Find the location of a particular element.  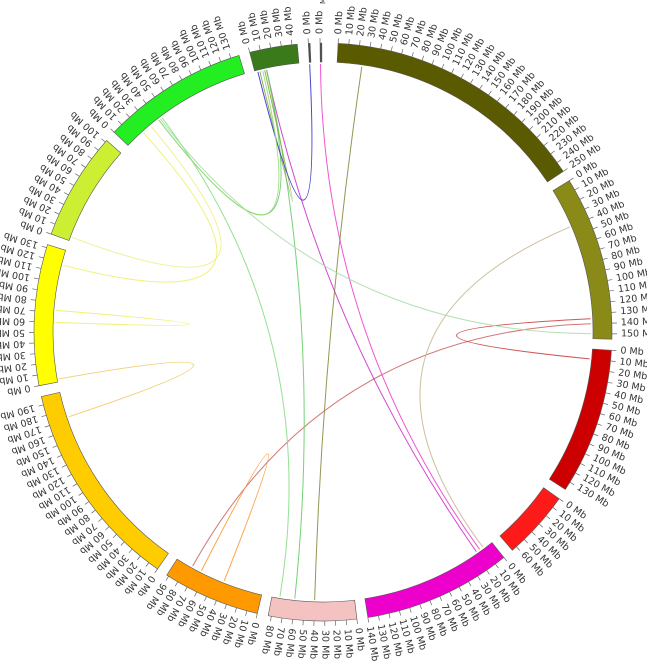

tick-label: 60 Mb is located at coordinates (12, 321).